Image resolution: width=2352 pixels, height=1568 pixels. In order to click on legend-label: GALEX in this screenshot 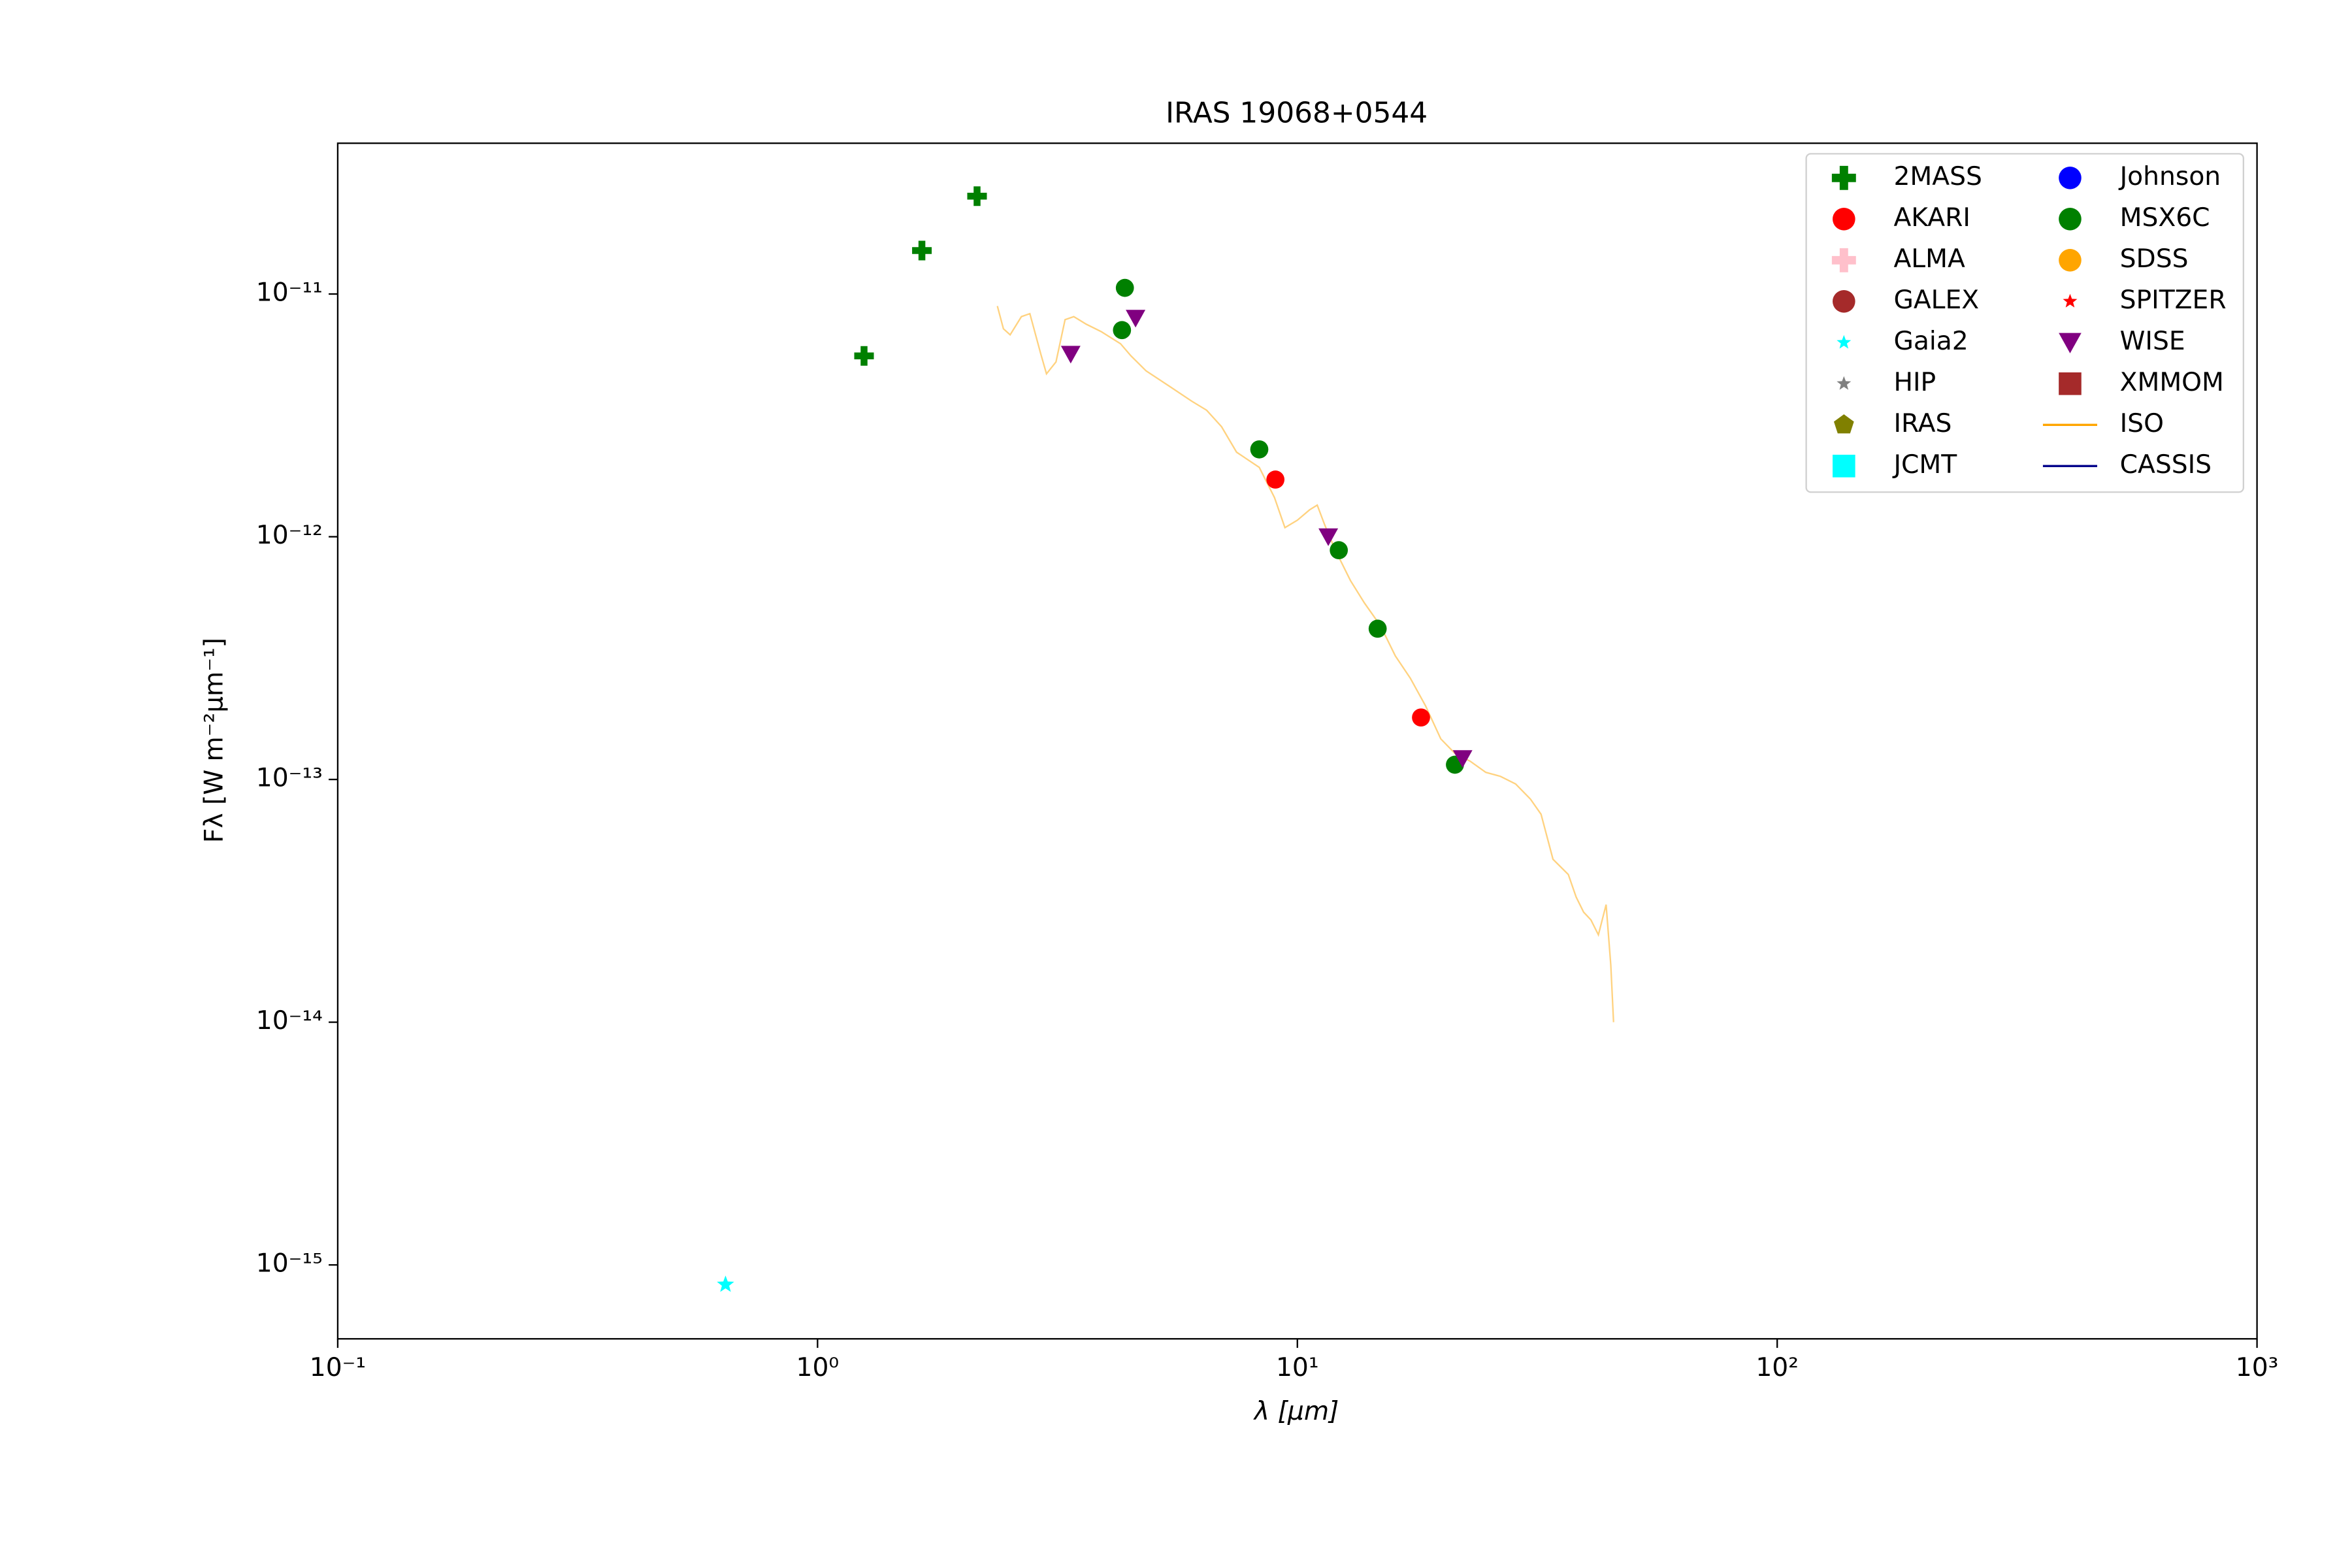, I will do `click(1936, 300)`.